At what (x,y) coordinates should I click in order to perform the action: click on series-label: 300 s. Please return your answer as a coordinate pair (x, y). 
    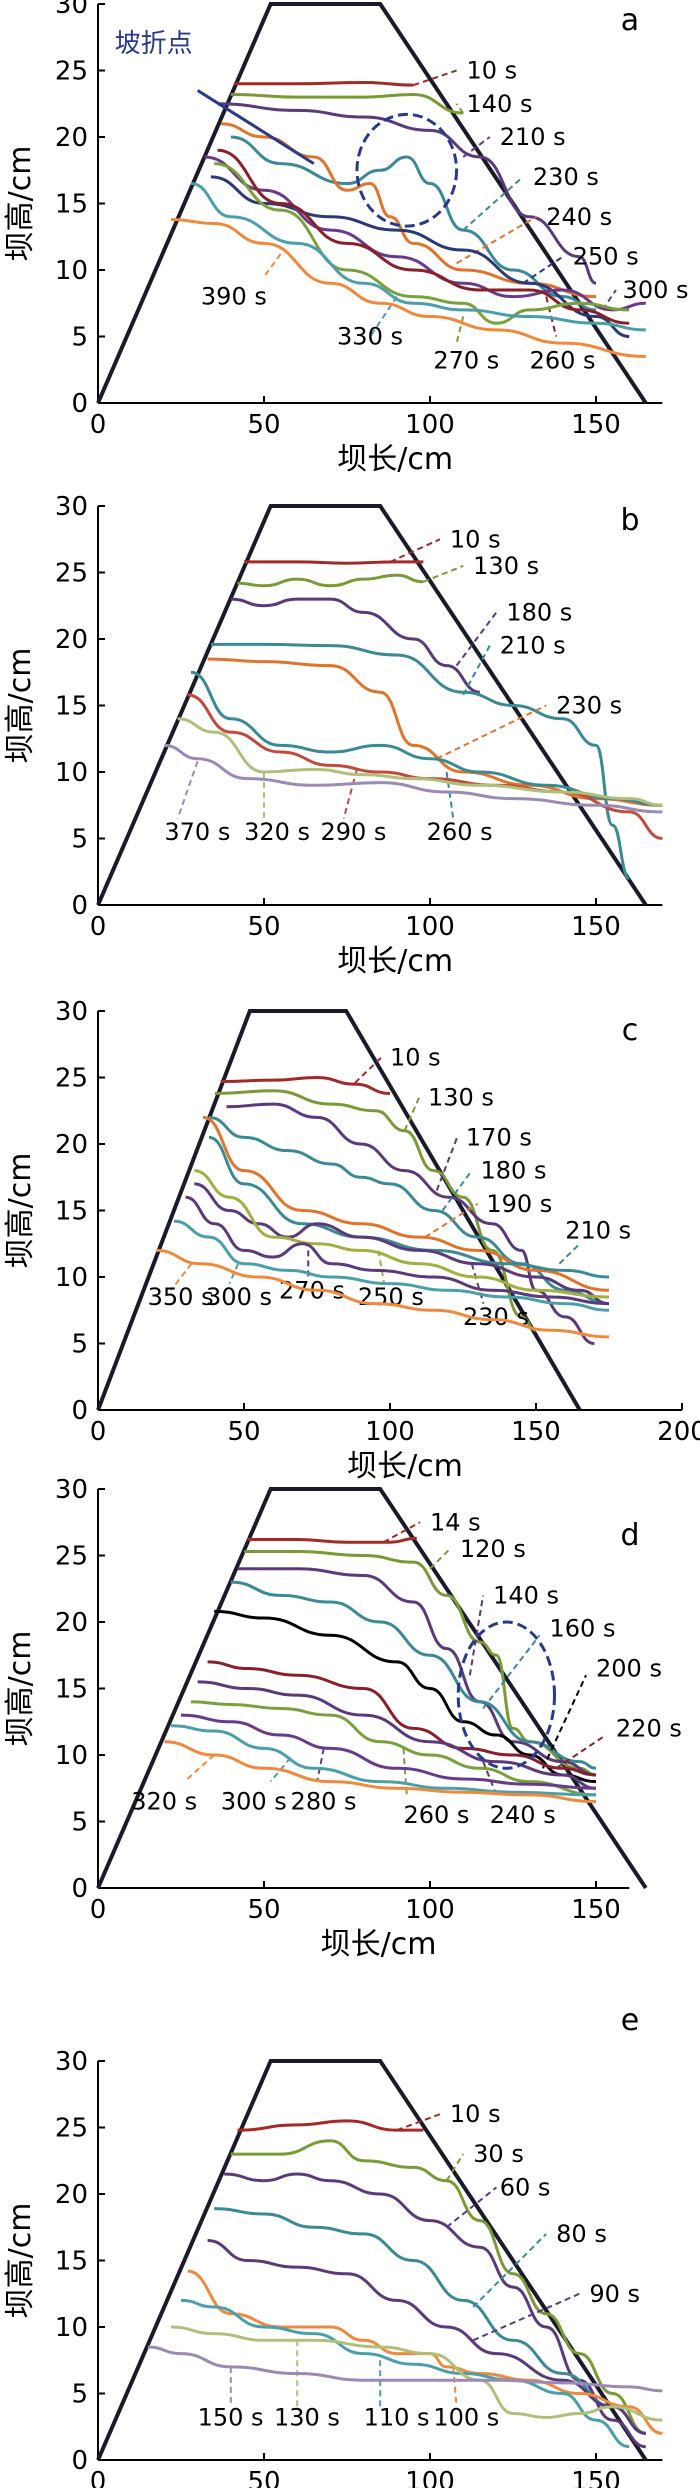
    Looking at the image, I should click on (239, 1297).